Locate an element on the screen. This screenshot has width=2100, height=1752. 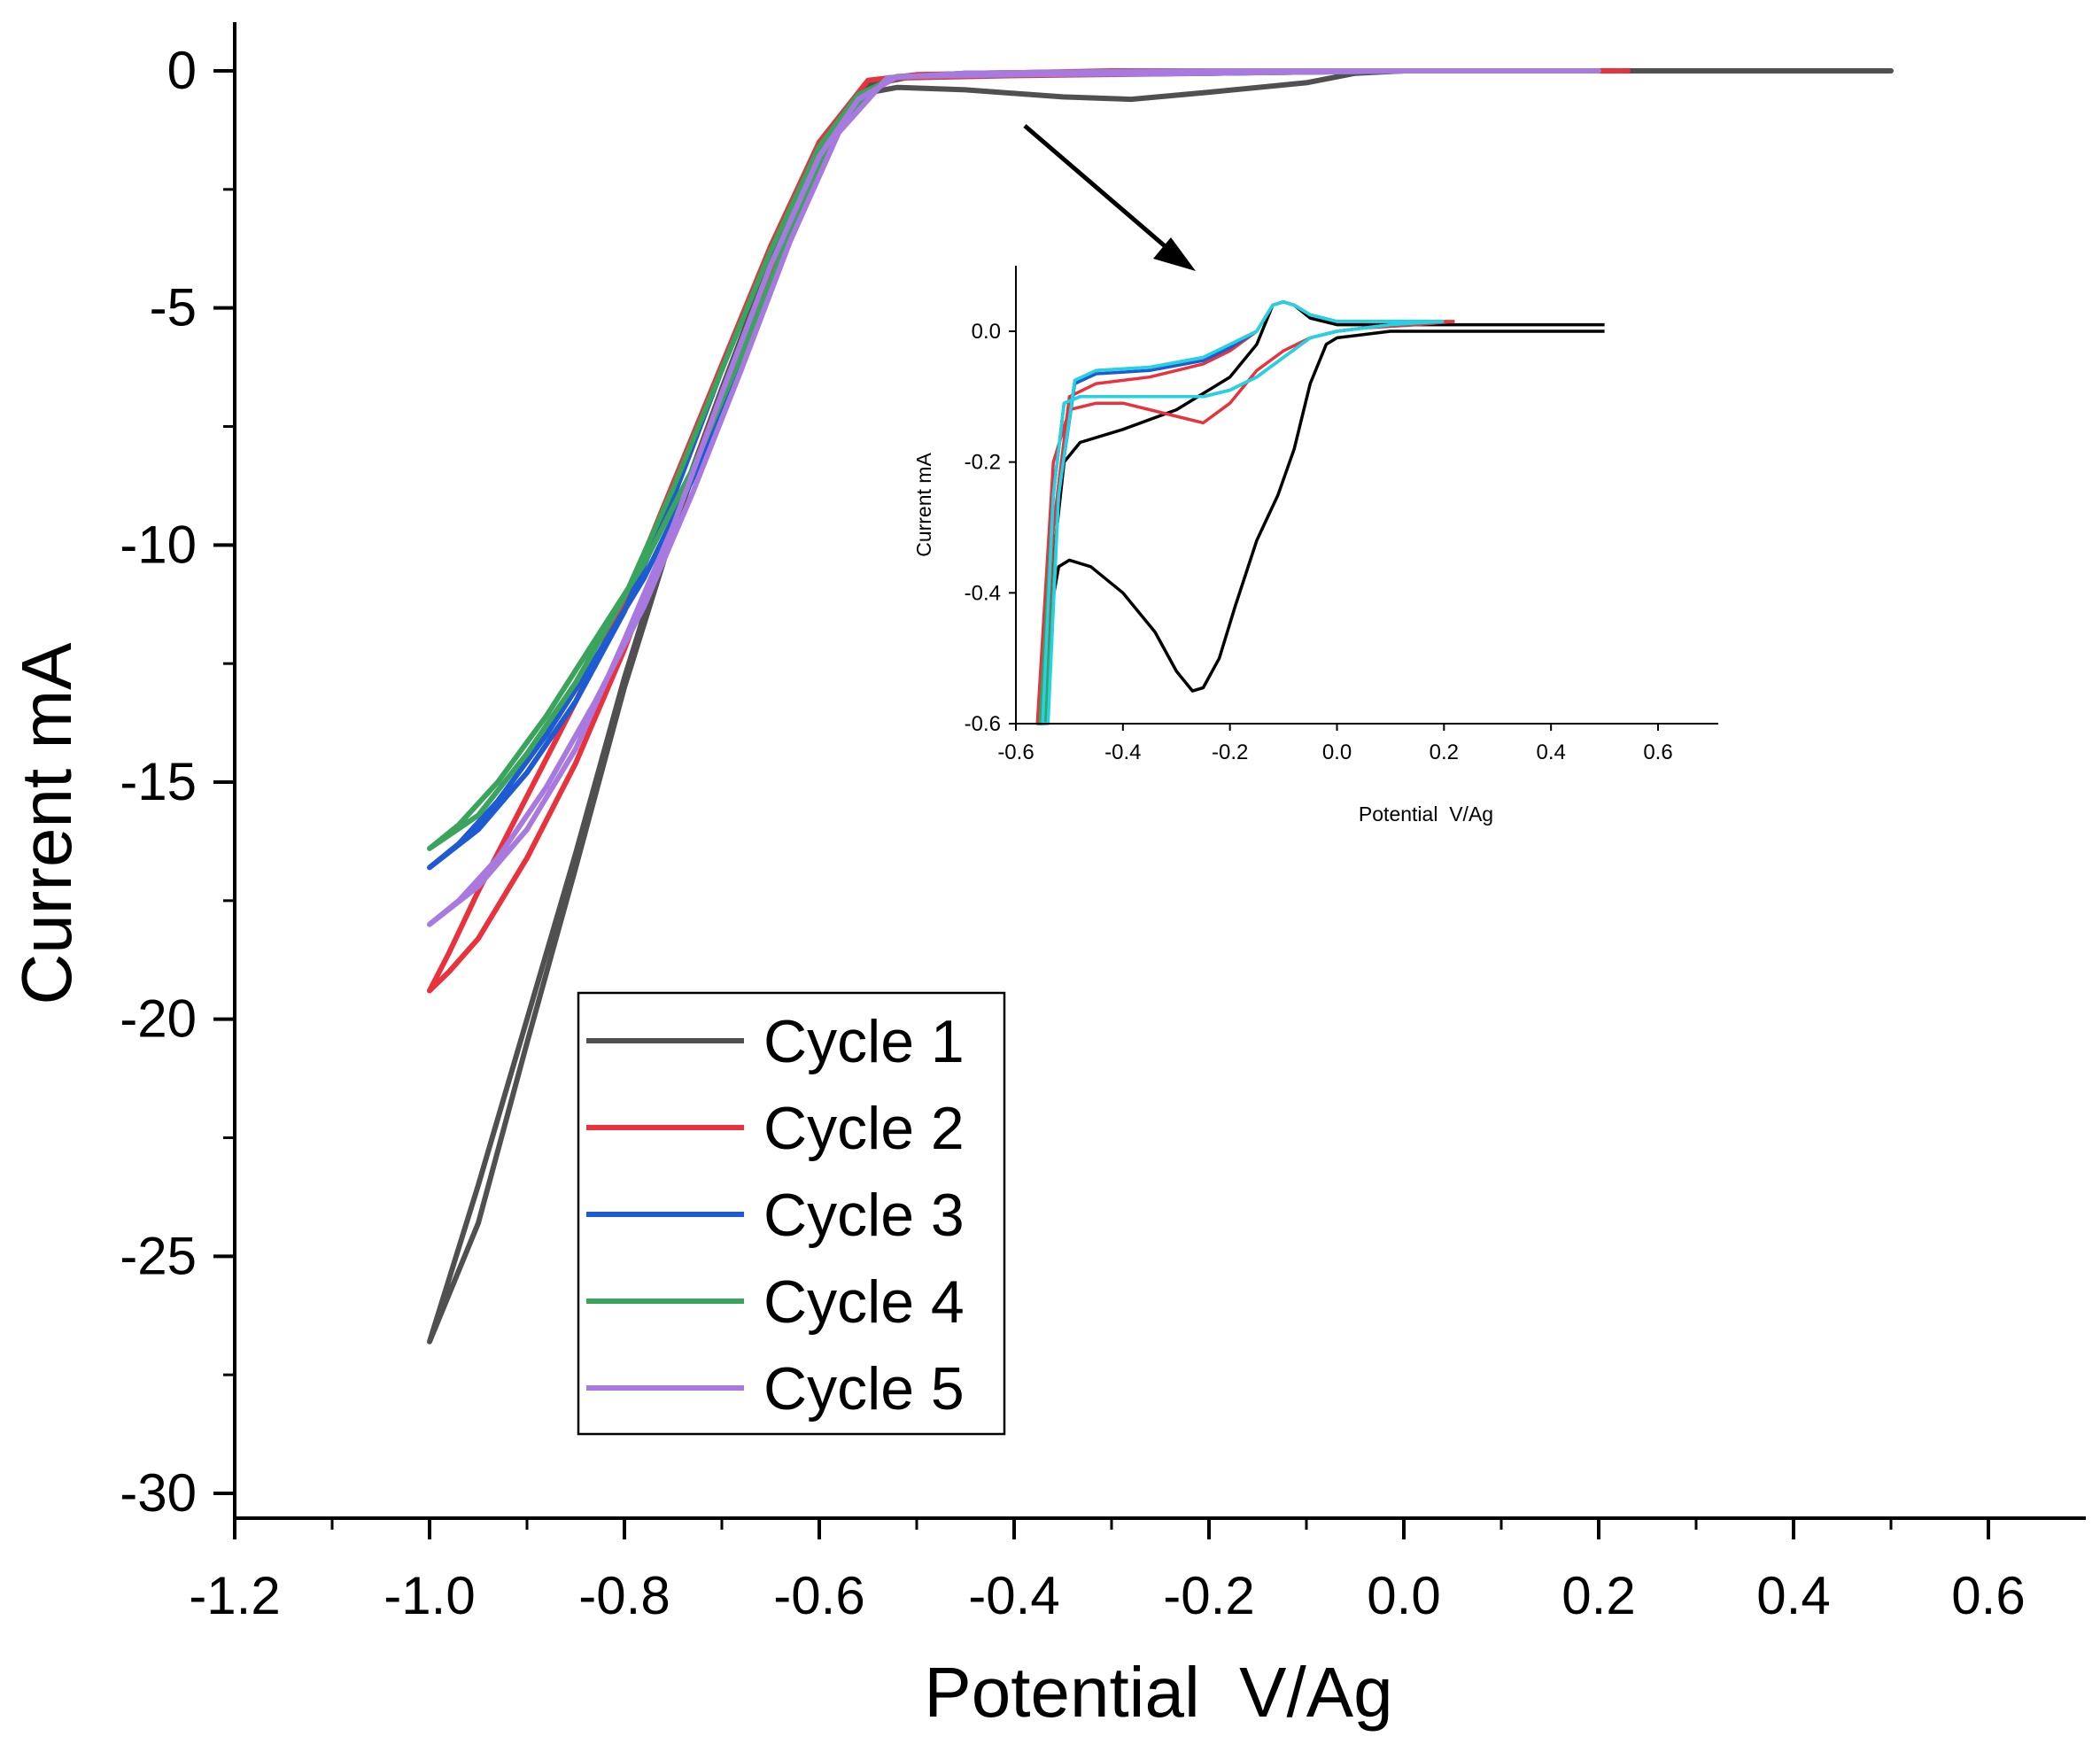
legend-label-cycle-1: Cycle 1 is located at coordinates (864, 1041).